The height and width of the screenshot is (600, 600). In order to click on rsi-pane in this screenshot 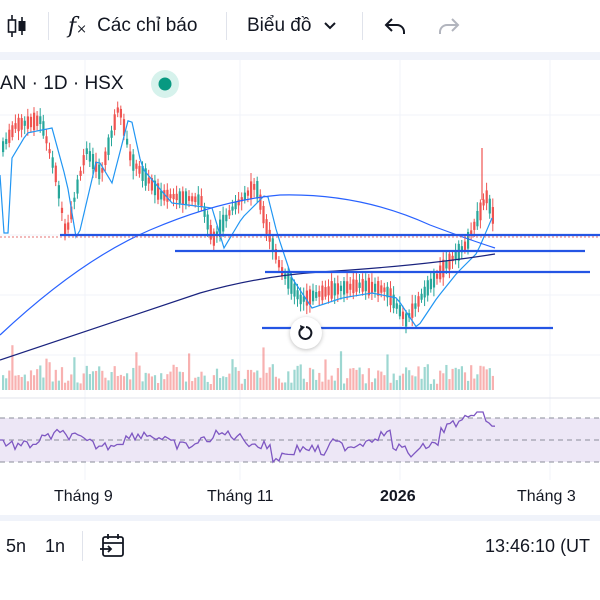, I will do `click(300, 430)`.